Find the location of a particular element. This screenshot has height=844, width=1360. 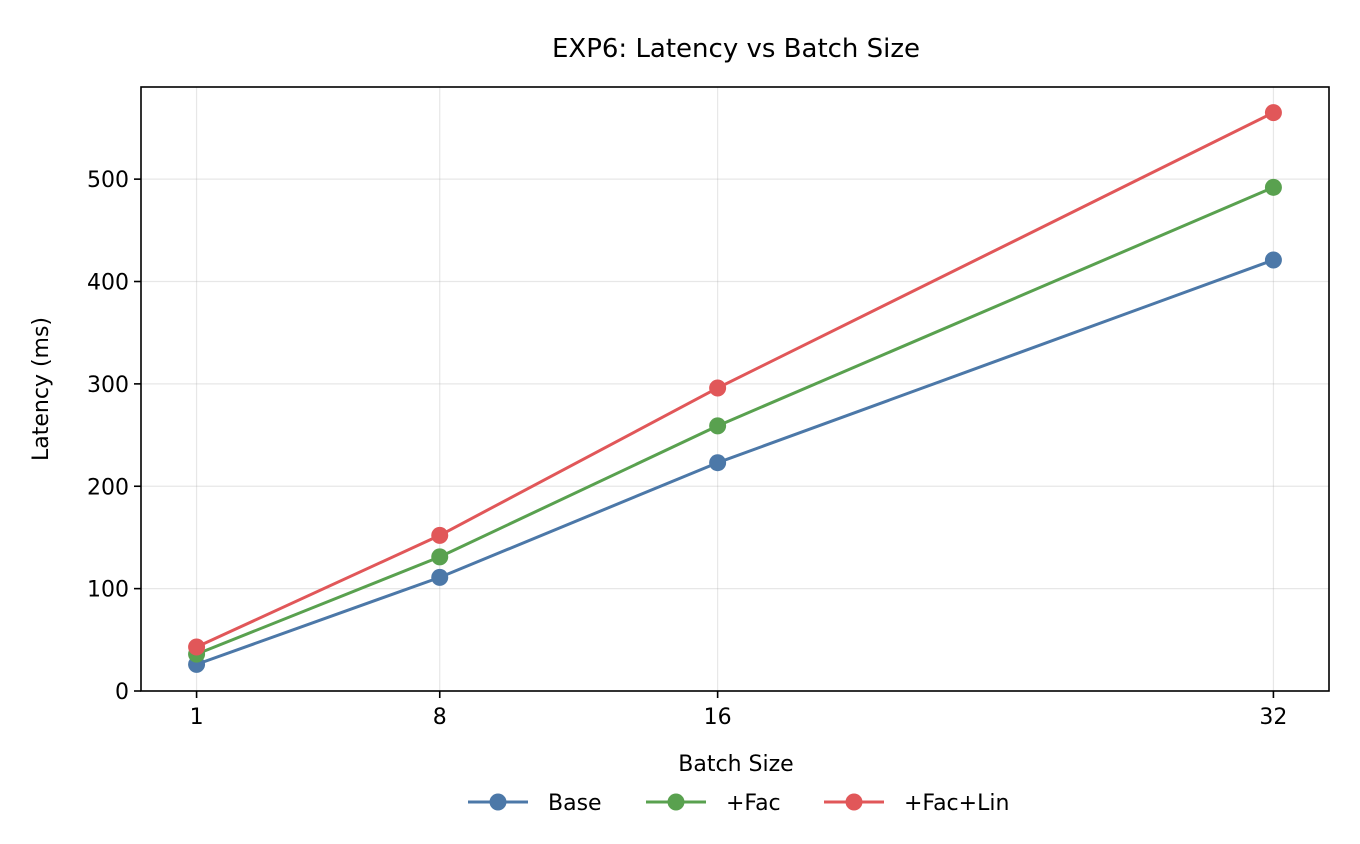

legend-label-base: Base is located at coordinates (575, 803).